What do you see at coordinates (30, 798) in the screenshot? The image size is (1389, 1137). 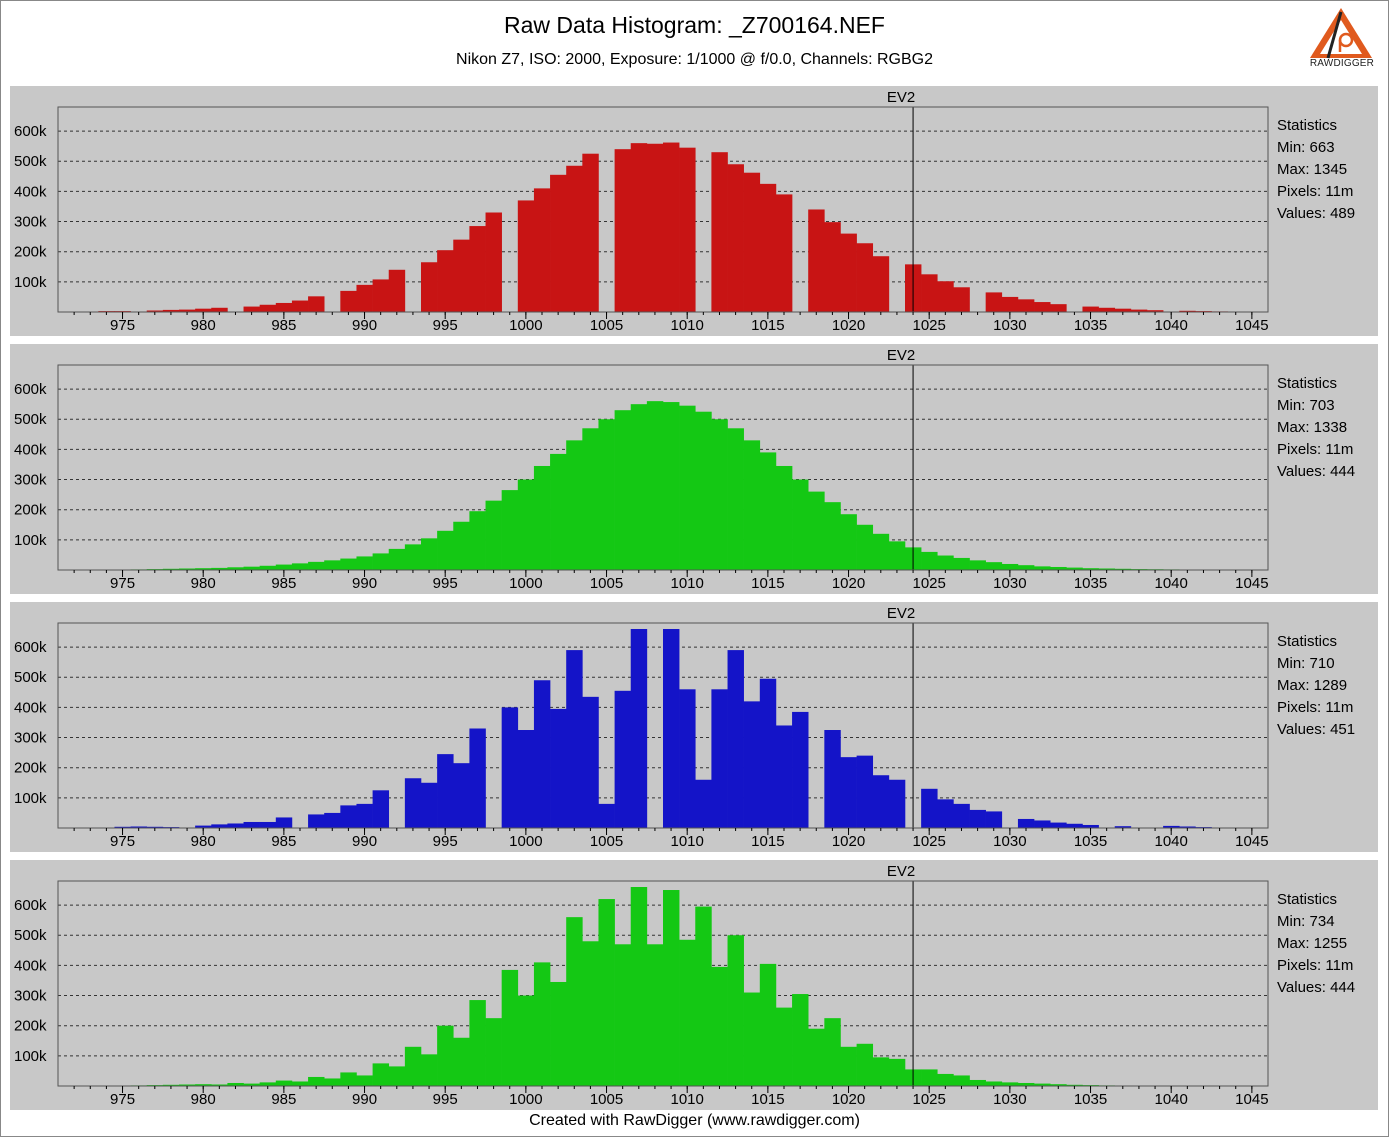 I see `y-tick-label: 100k` at bounding box center [30, 798].